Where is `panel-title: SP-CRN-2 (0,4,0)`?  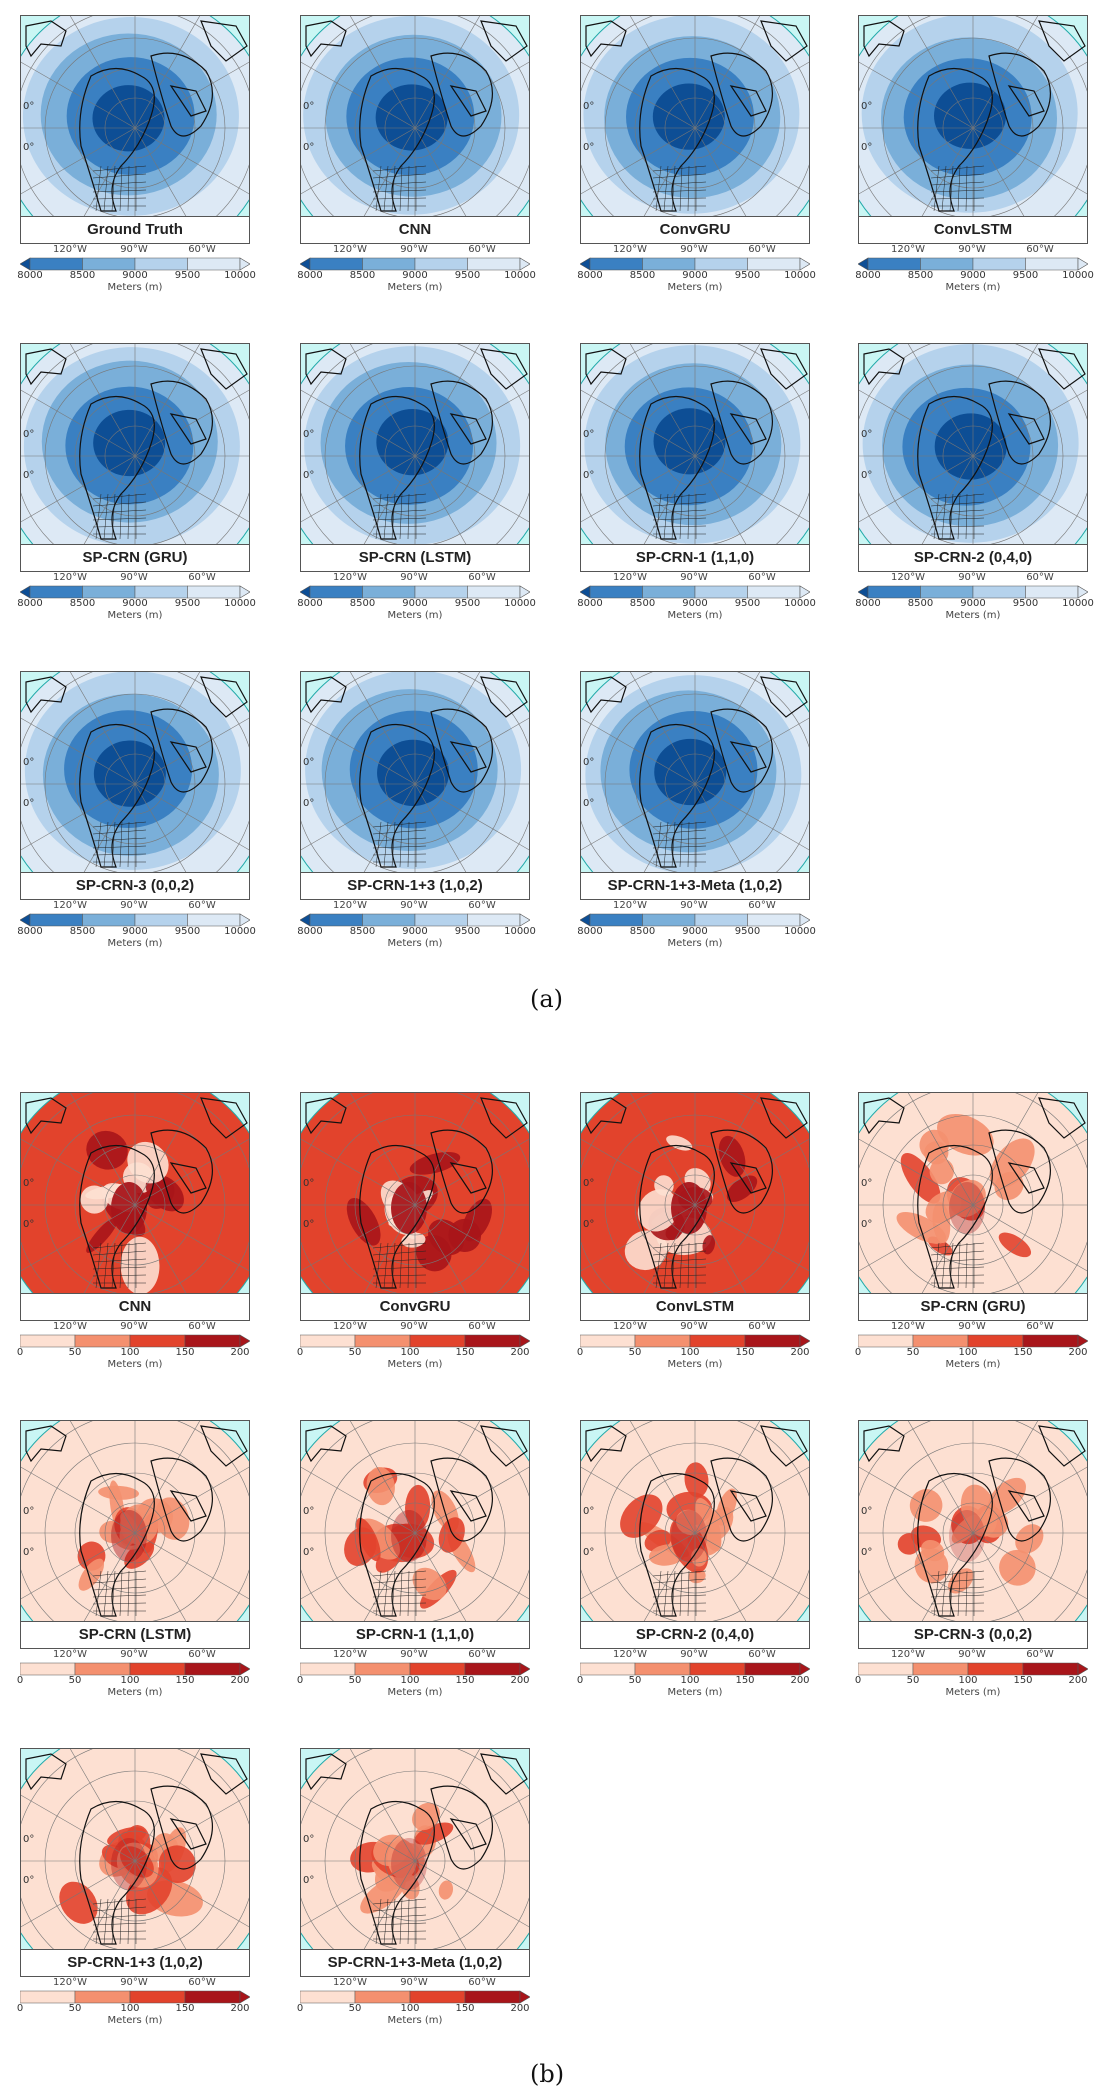 panel-title: SP-CRN-2 (0,4,0) is located at coordinates (695, 1635).